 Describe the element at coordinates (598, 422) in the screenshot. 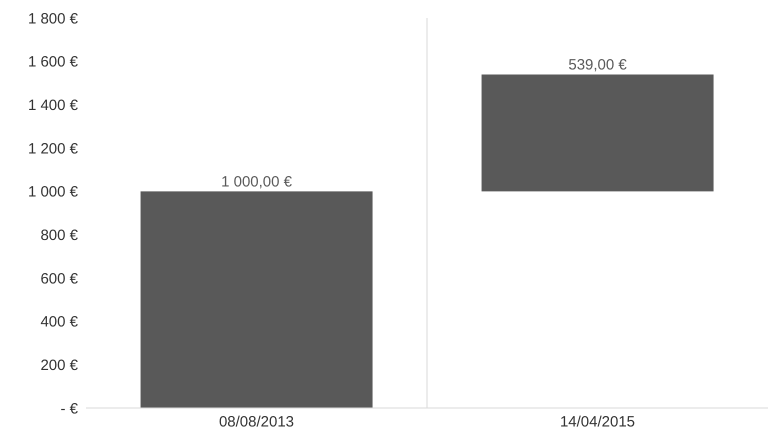

I see `x-tick-label: 14/04/2015` at that location.